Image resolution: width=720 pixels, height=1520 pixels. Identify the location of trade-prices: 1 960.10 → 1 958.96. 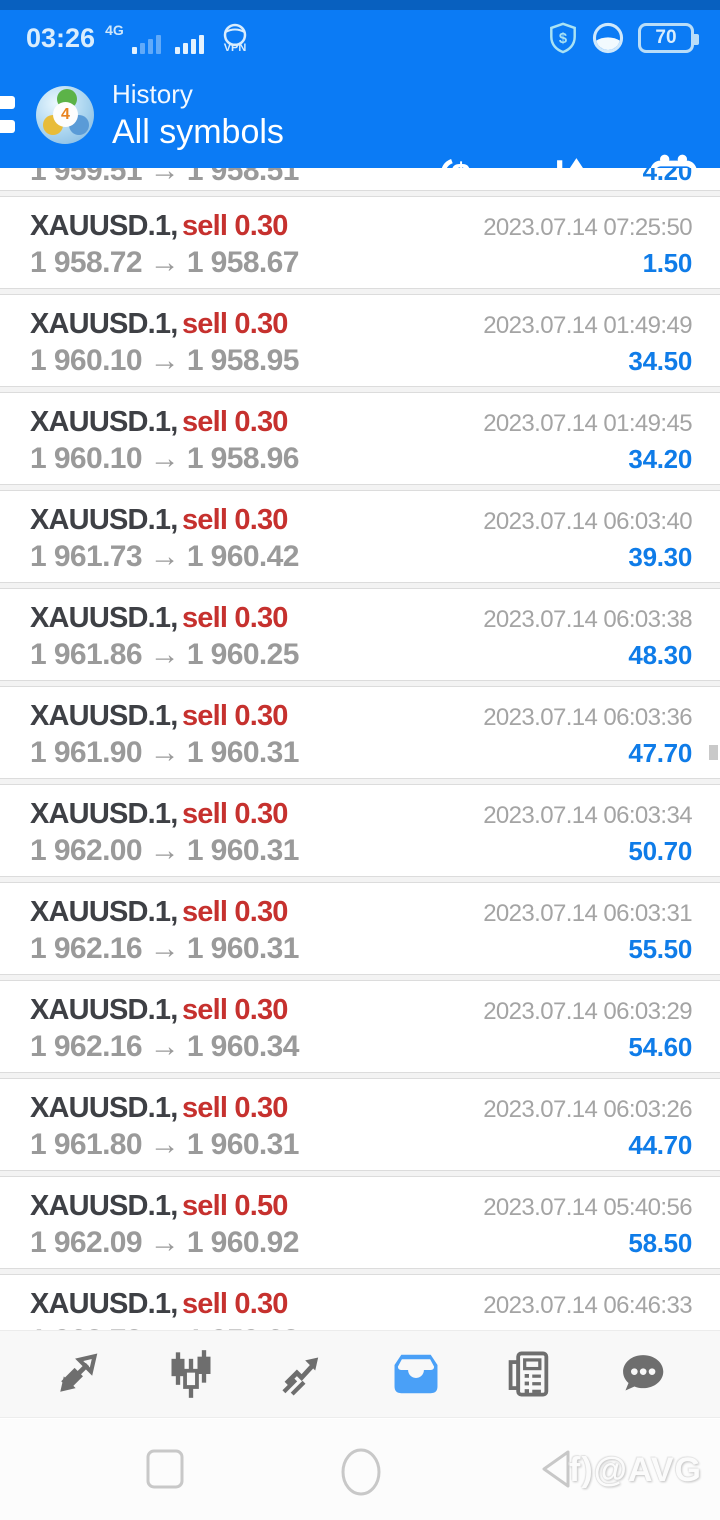
(164, 458).